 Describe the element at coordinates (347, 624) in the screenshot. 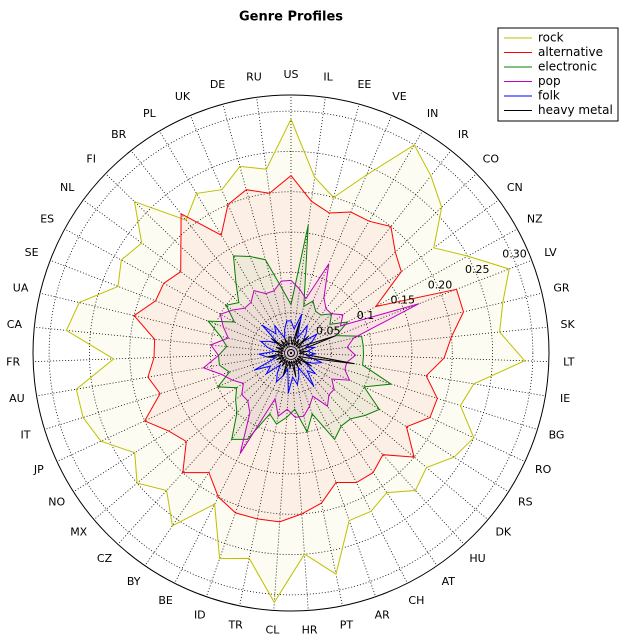

I see `category-label: PT` at that location.